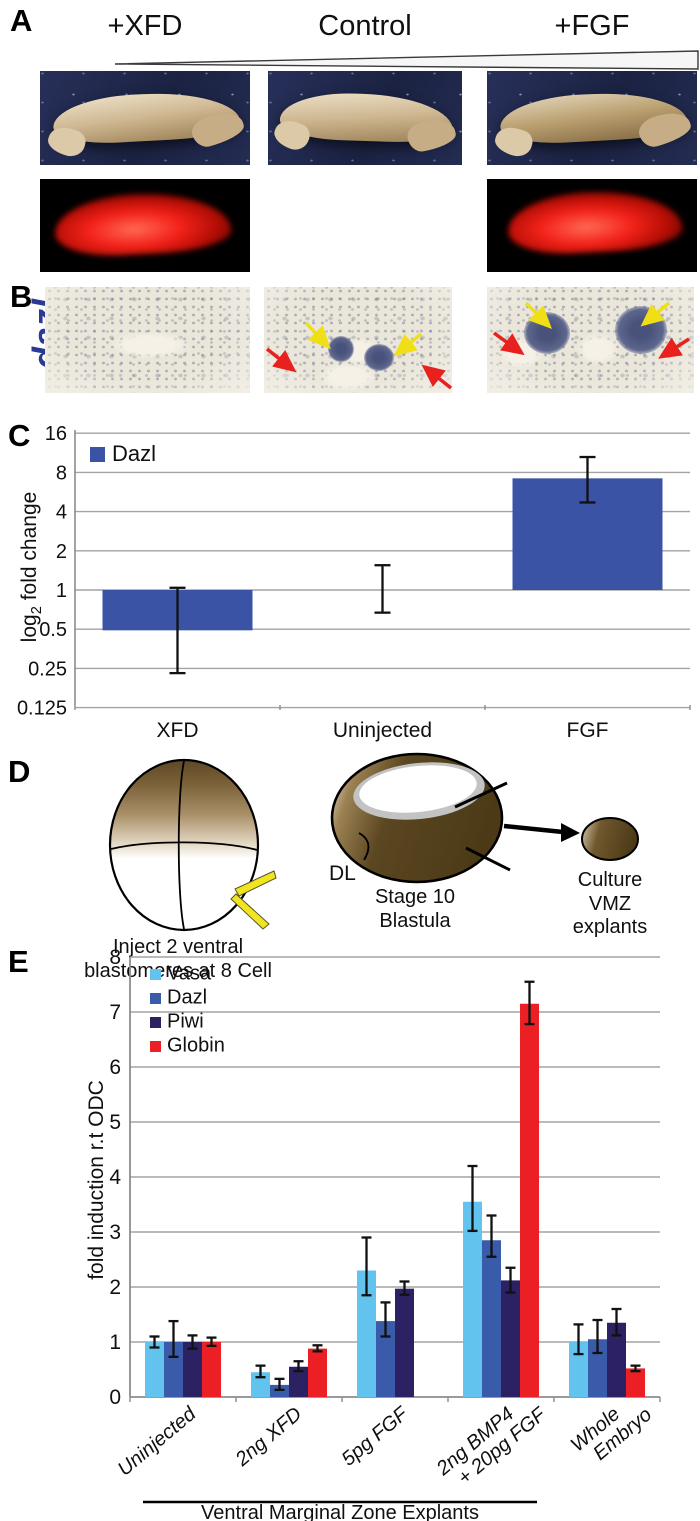  What do you see at coordinates (592, 26) in the screenshot?
I see `condition-label-fgf: +FGF` at bounding box center [592, 26].